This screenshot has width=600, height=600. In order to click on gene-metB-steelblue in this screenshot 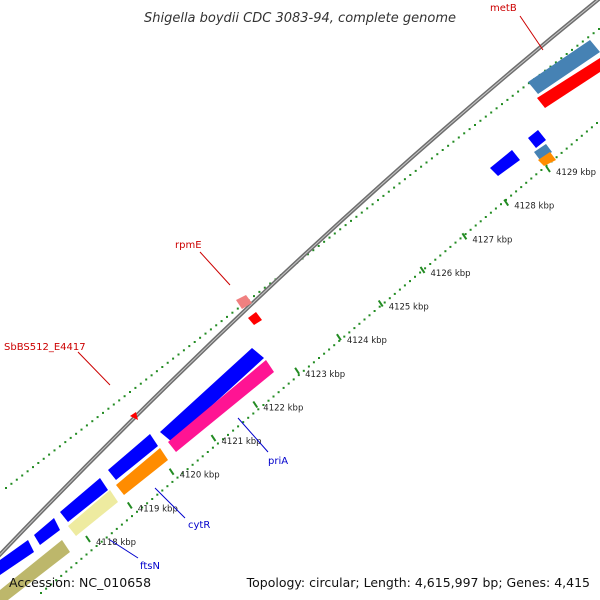, I will do `click(564, 67)`.